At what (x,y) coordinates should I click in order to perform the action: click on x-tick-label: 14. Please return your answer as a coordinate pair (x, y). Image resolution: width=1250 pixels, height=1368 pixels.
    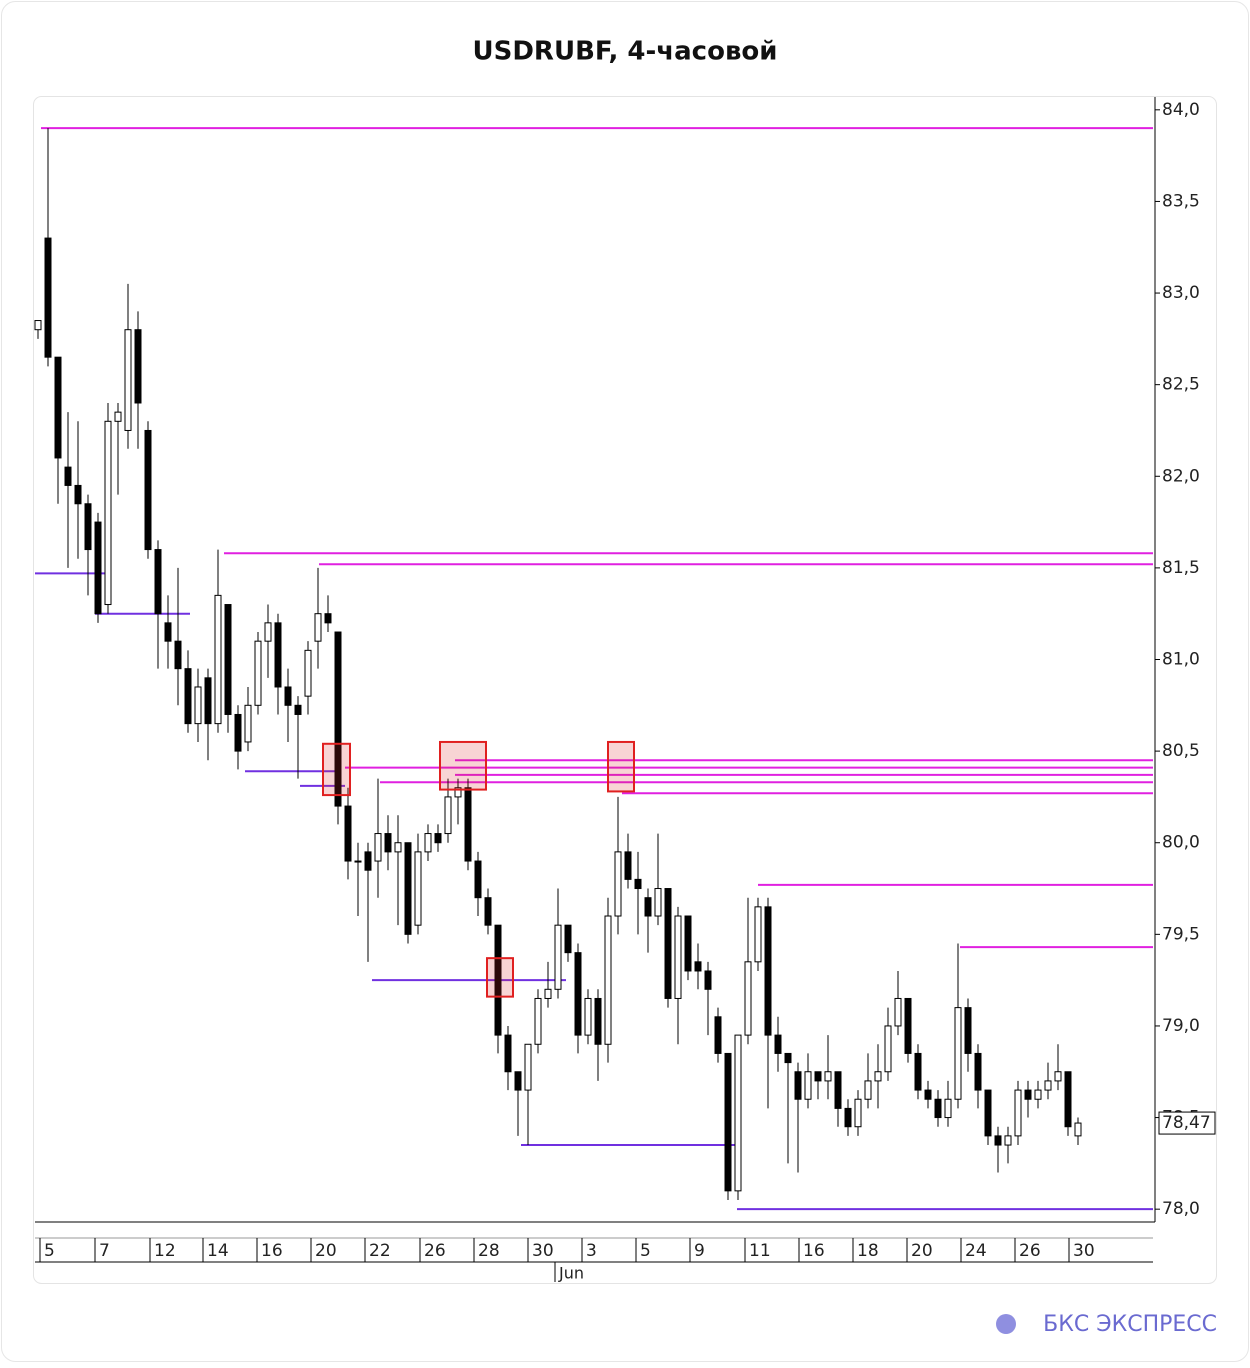
    Looking at the image, I should click on (218, 1251).